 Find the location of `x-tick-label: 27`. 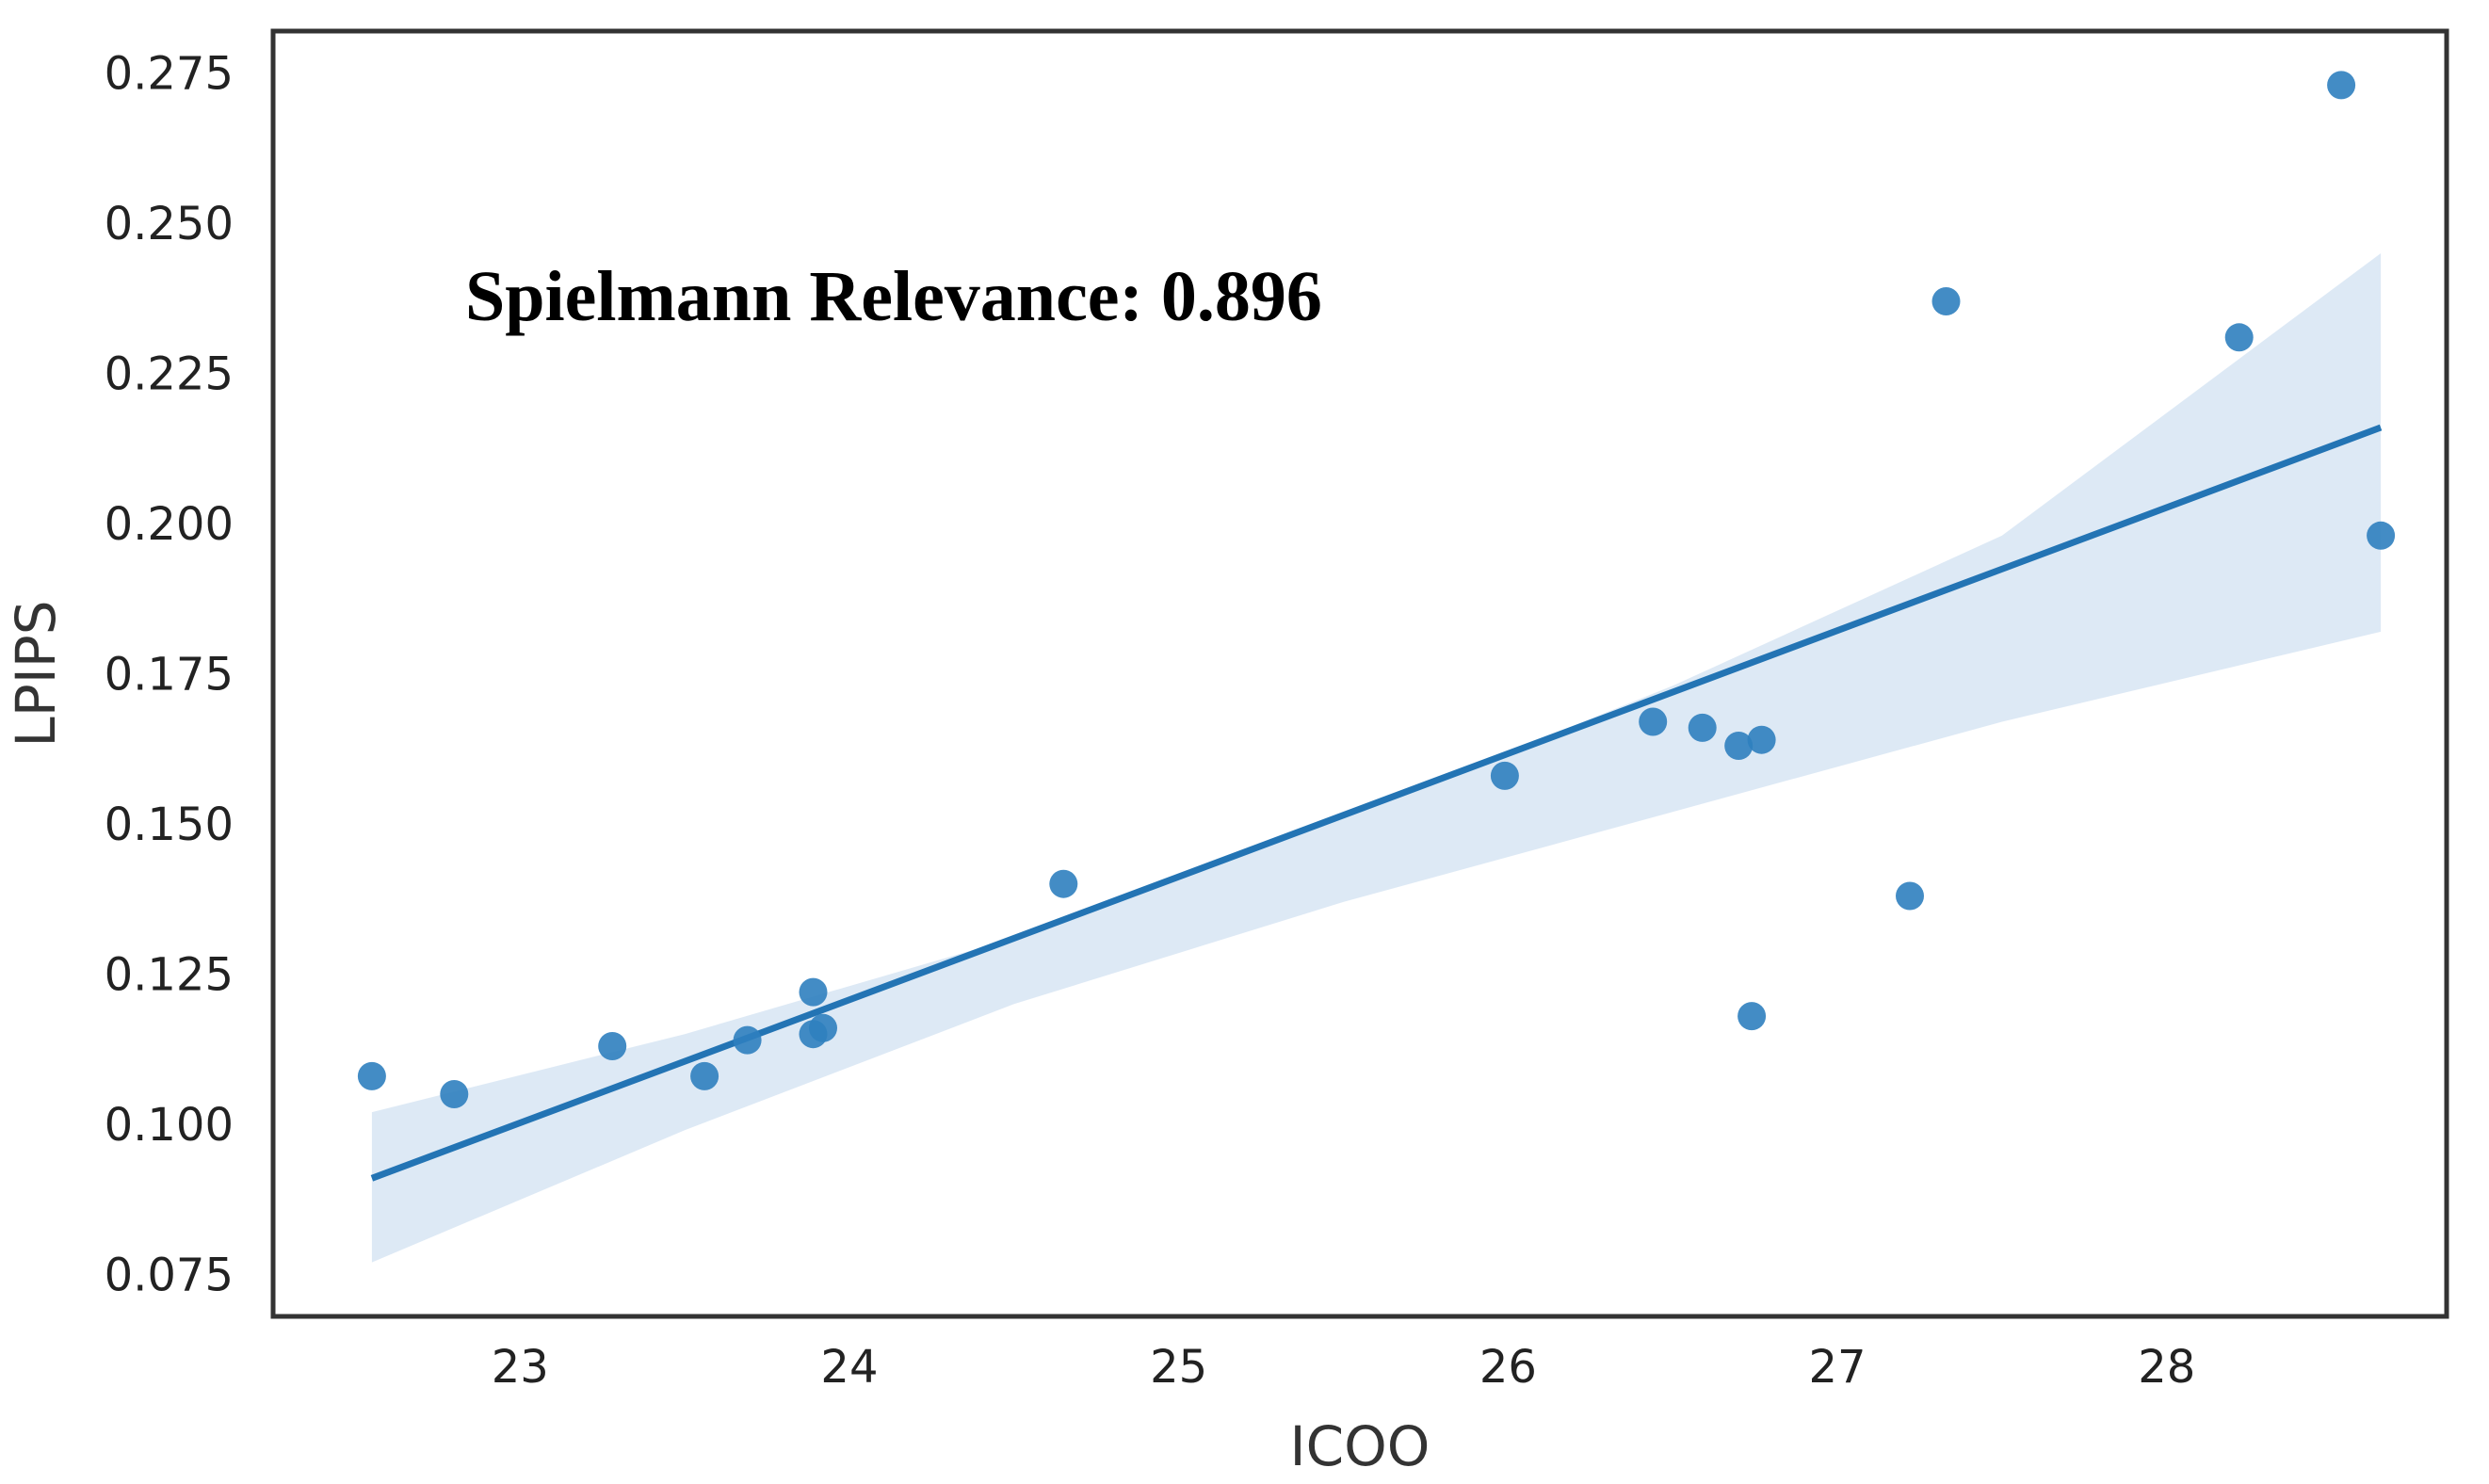

x-tick-label: 27 is located at coordinates (1838, 1367).